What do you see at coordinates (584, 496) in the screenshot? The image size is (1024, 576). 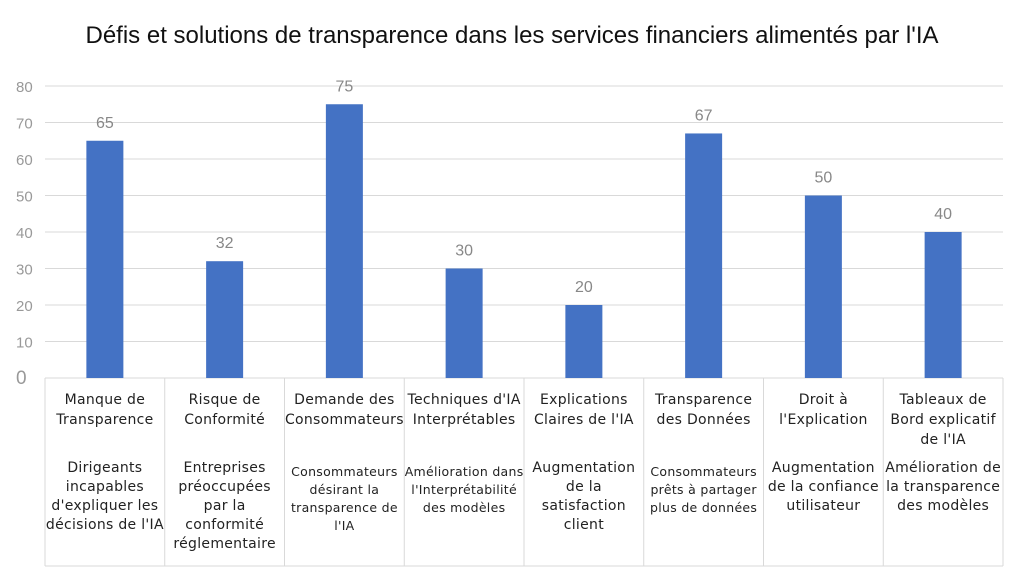 I see `category-description: Augmentation de la satisfaction client` at bounding box center [584, 496].